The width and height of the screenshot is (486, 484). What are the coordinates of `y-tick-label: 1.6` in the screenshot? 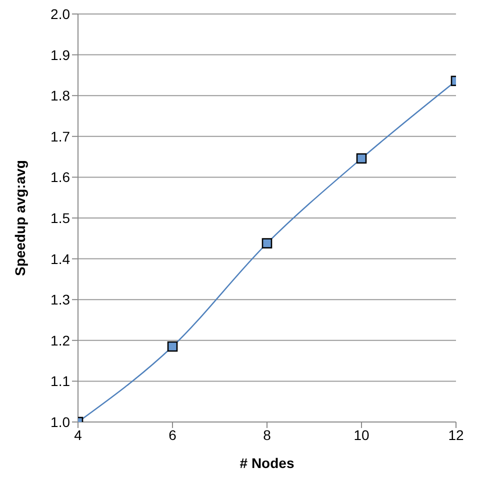 It's located at (60, 177).